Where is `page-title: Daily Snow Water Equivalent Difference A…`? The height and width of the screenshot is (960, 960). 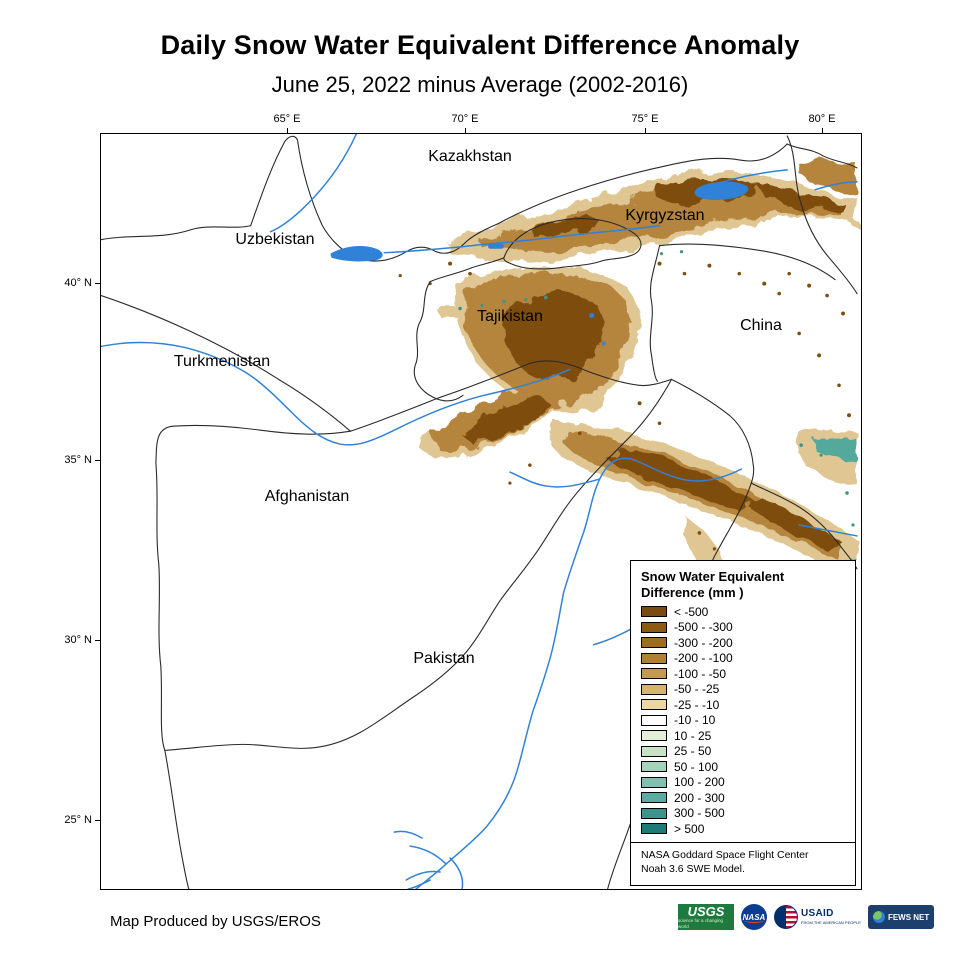
page-title: Daily Snow Water Equivalent Difference A… is located at coordinates (480, 45).